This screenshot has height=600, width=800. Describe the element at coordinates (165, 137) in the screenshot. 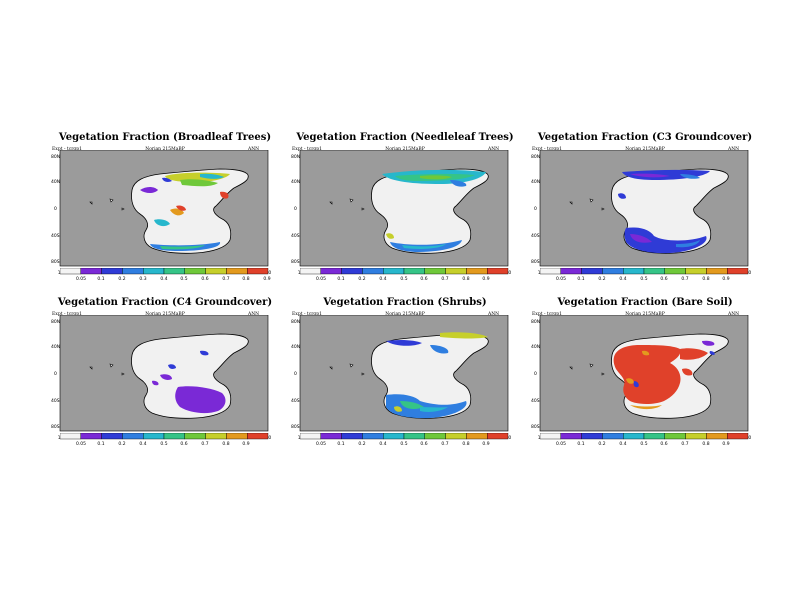

I see `panel-title: Vegetation Fraction (Broadleaf Trees)` at that location.